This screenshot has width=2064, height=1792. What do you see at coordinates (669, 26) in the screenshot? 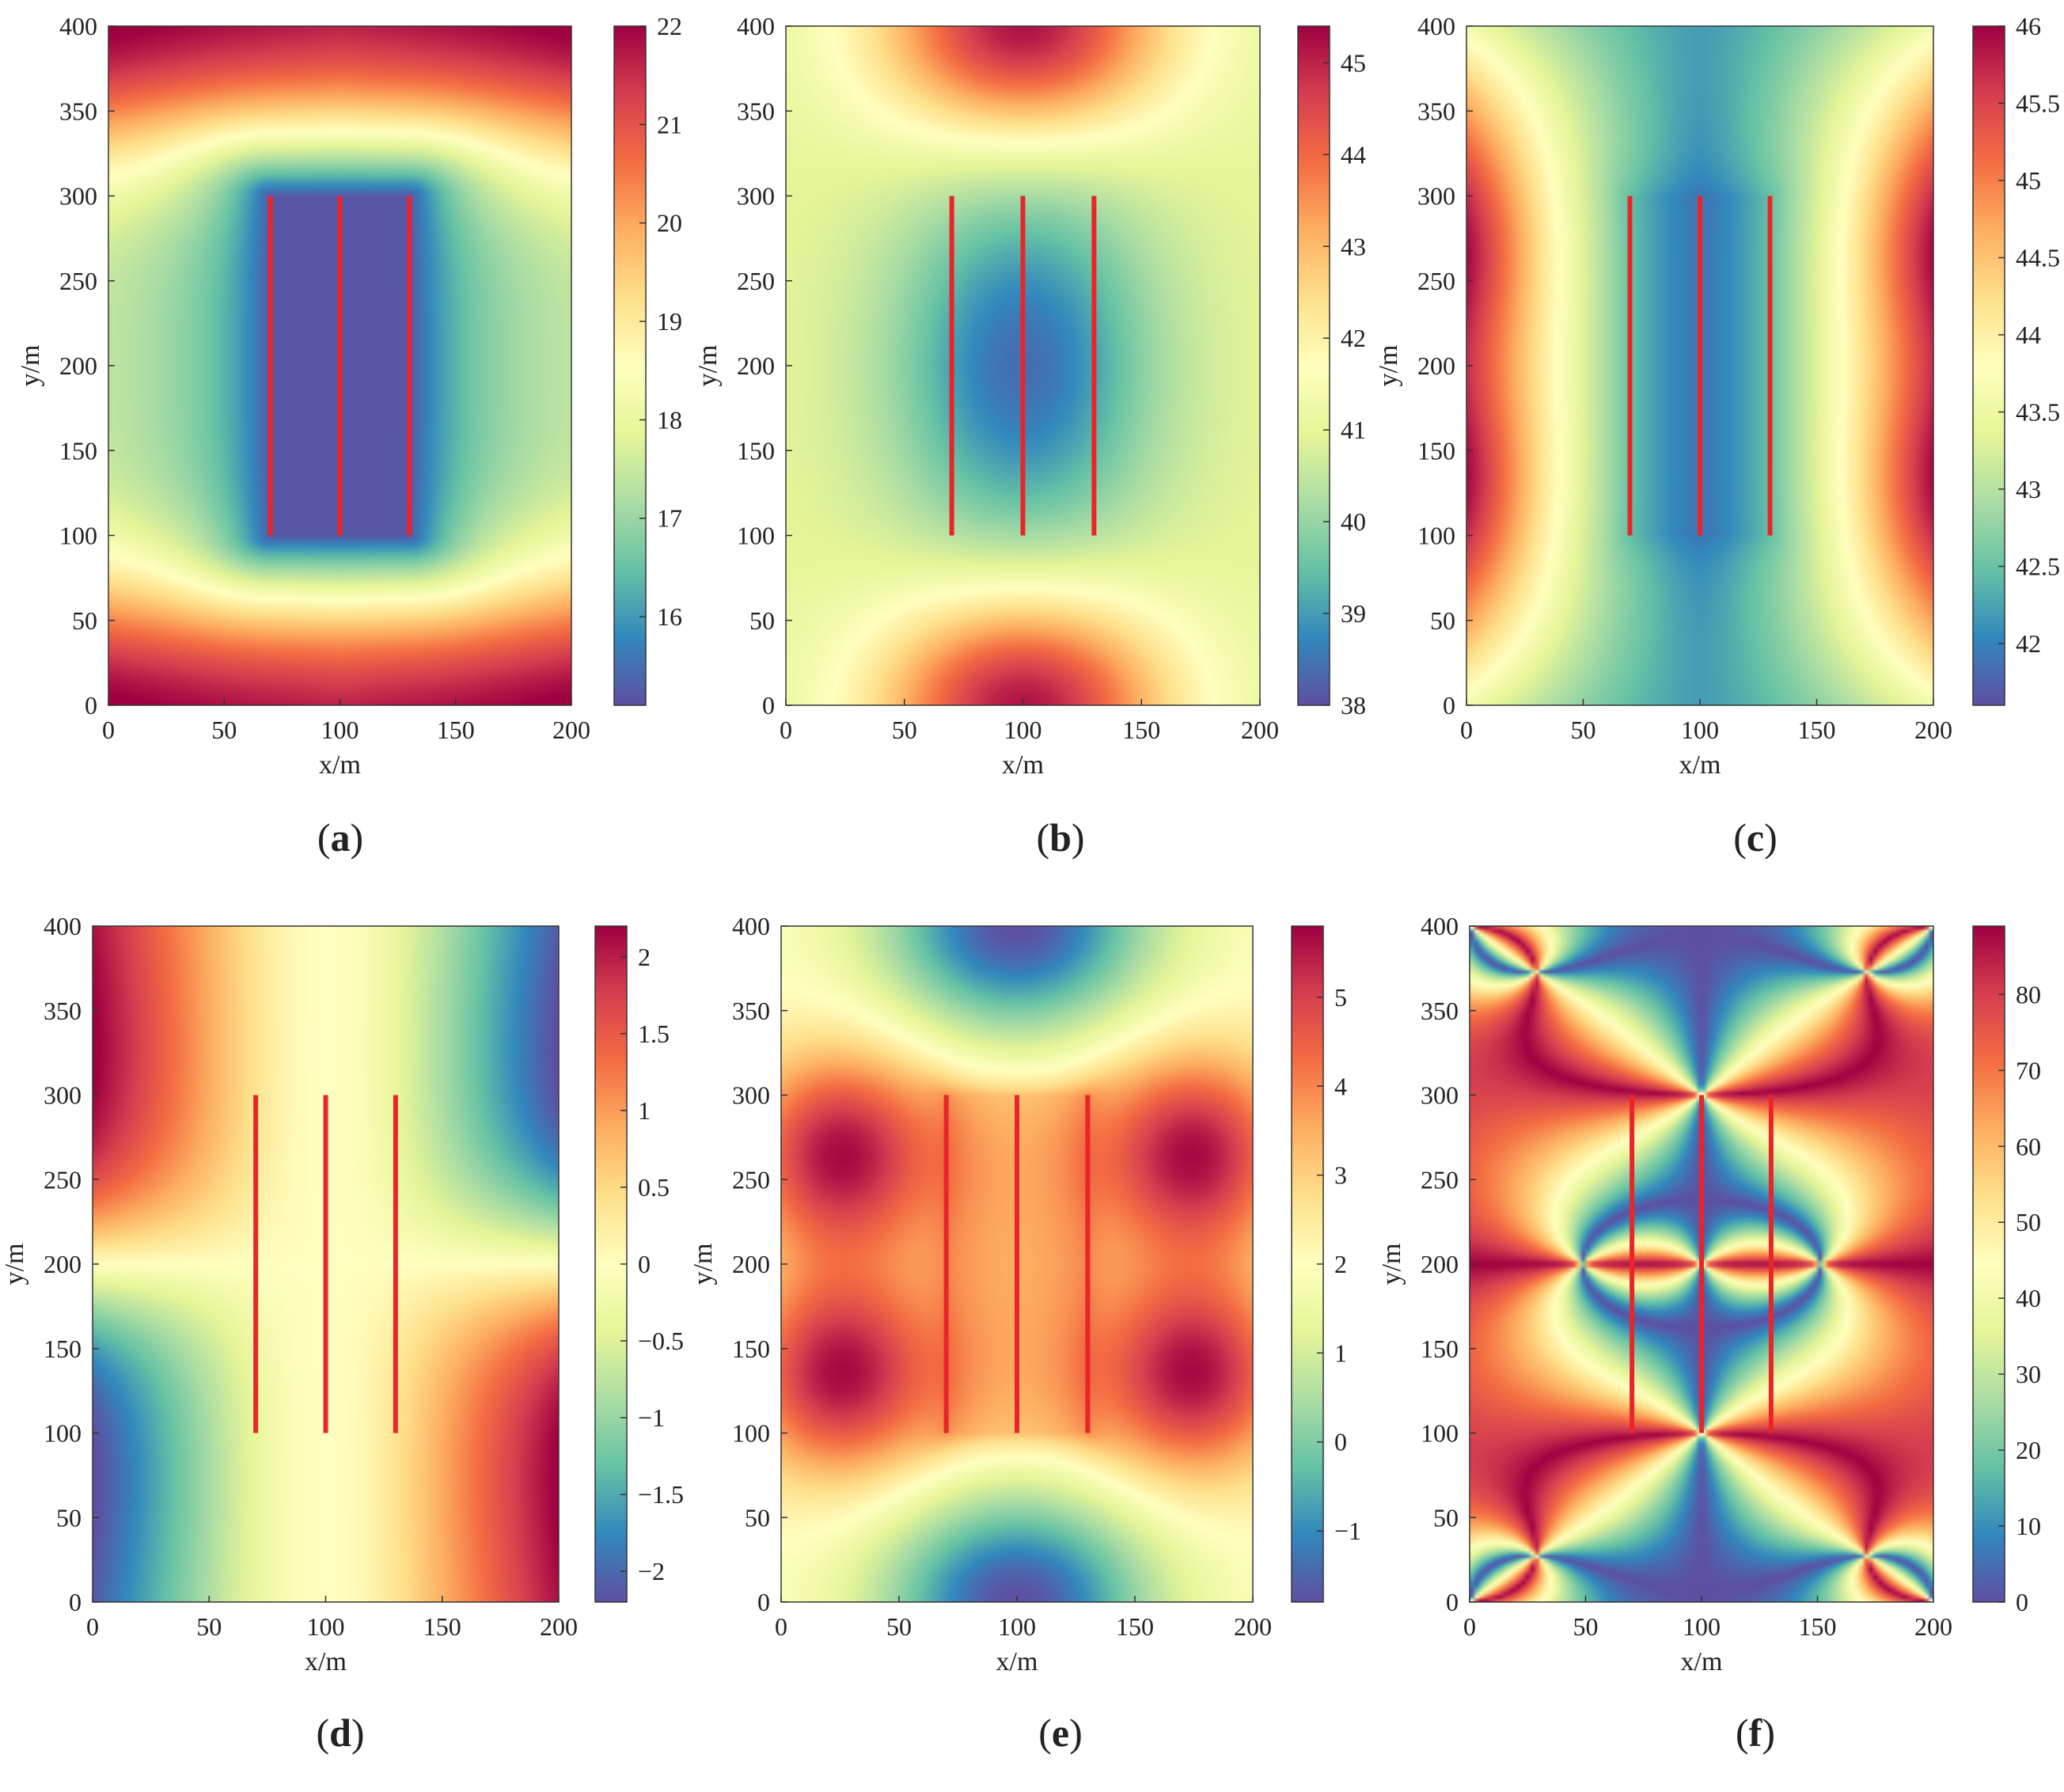
I see `colorbar-tick-label: 22` at bounding box center [669, 26].